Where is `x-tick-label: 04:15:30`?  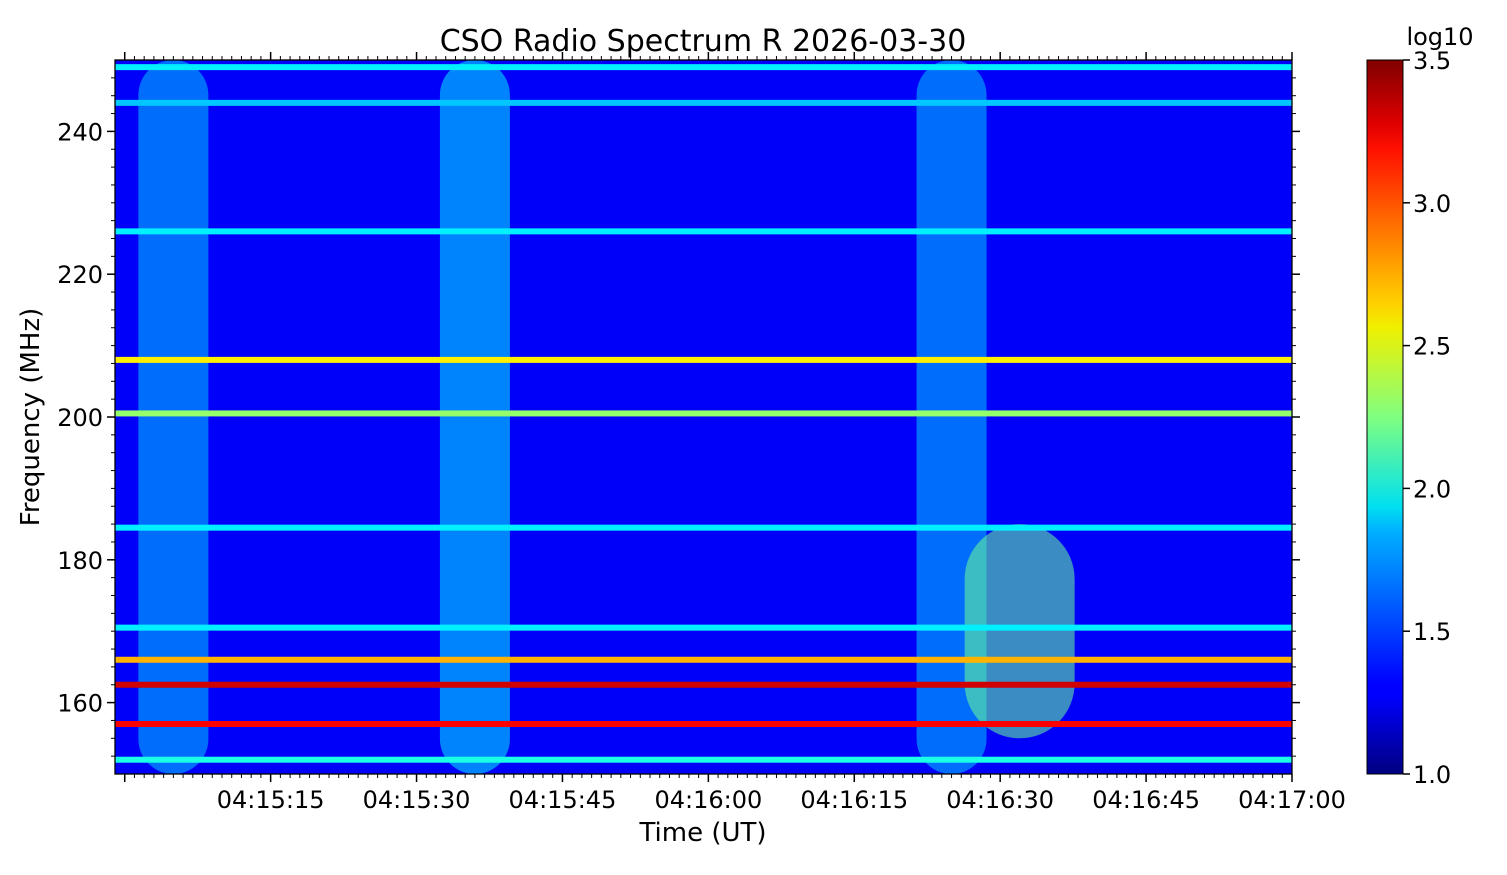
x-tick-label: 04:15:30 is located at coordinates (417, 800).